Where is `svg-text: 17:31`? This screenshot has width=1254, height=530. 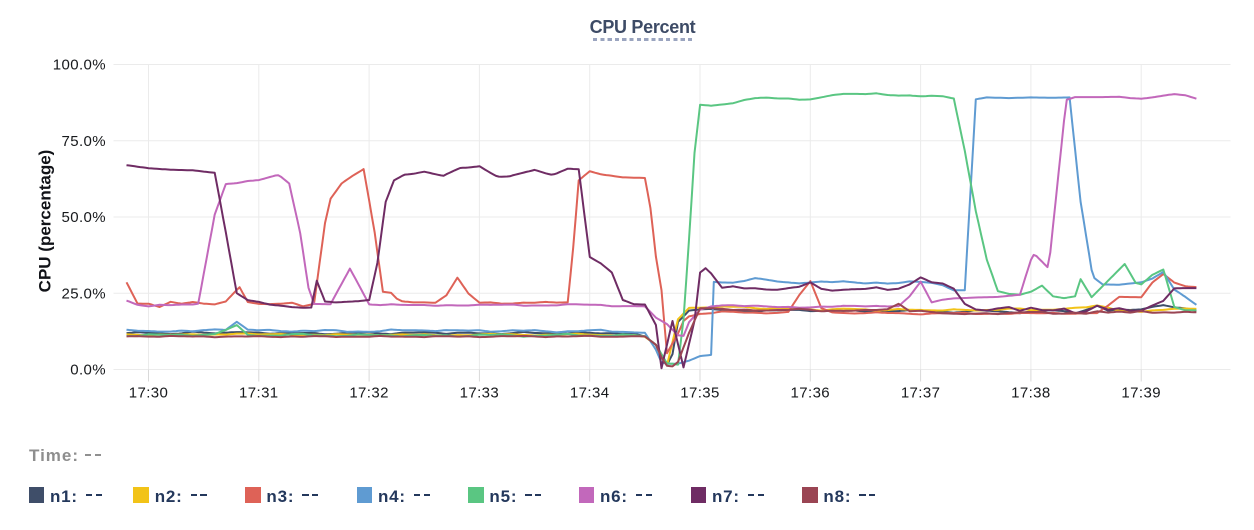
svg-text: 17:31 is located at coordinates (259, 393).